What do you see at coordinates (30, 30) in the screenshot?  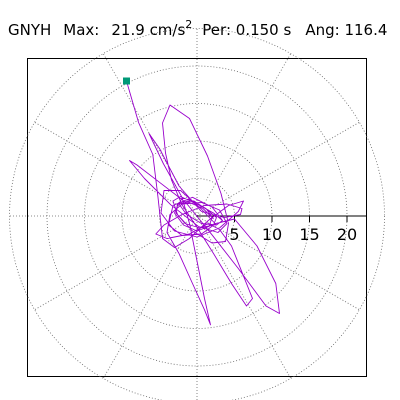 I see `station-code: GNYH` at bounding box center [30, 30].